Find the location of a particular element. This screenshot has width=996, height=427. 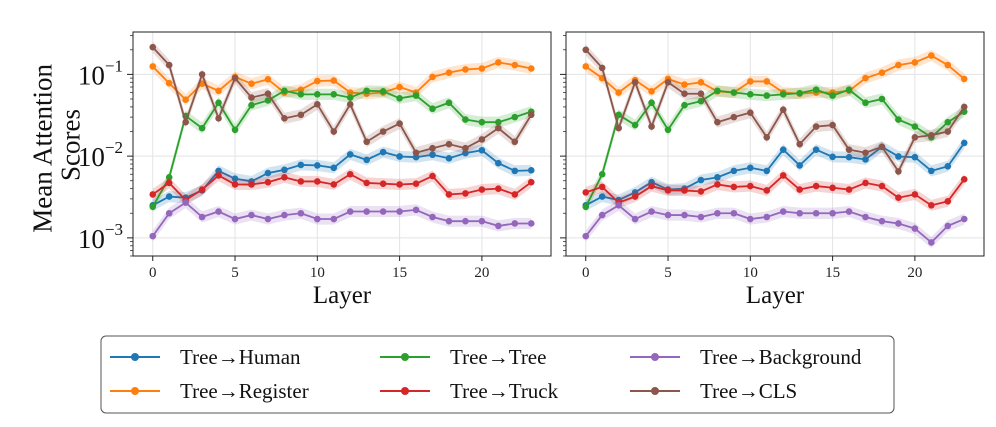

legend-item-tree-to-background: Tree→Background is located at coordinates (746, 357).